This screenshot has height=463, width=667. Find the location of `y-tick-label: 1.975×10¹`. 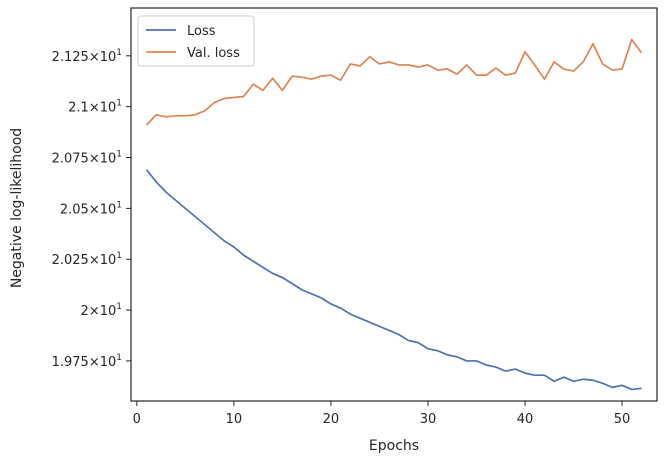

y-tick-label: 1.975×10¹ is located at coordinates (87, 361).